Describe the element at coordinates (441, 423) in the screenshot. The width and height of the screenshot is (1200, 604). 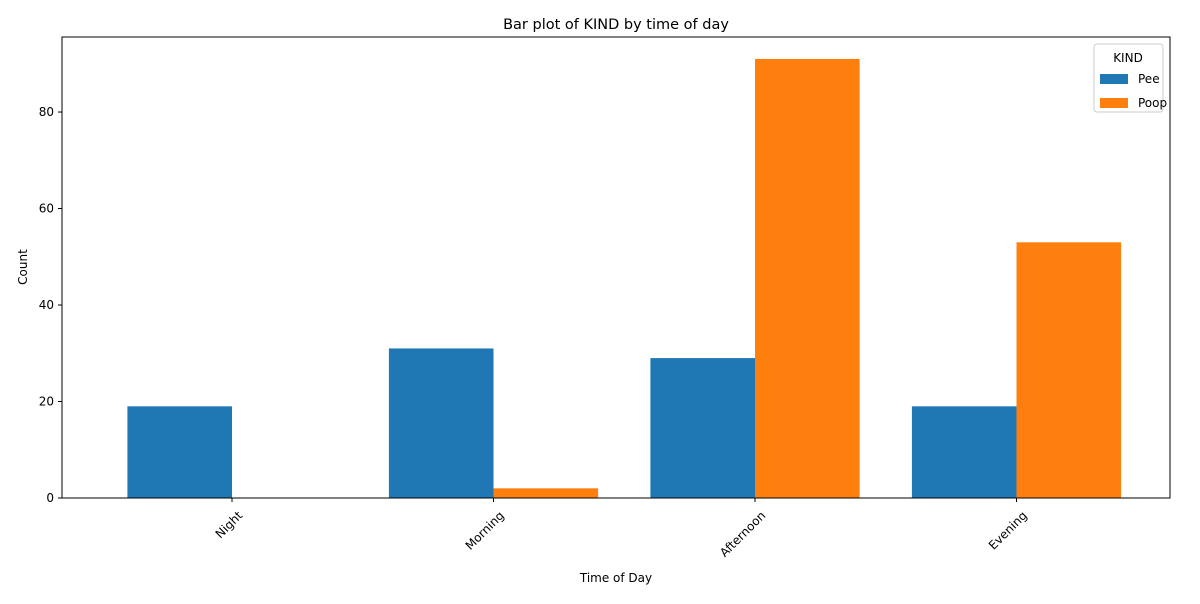
I see `bar-pee-morning` at that location.